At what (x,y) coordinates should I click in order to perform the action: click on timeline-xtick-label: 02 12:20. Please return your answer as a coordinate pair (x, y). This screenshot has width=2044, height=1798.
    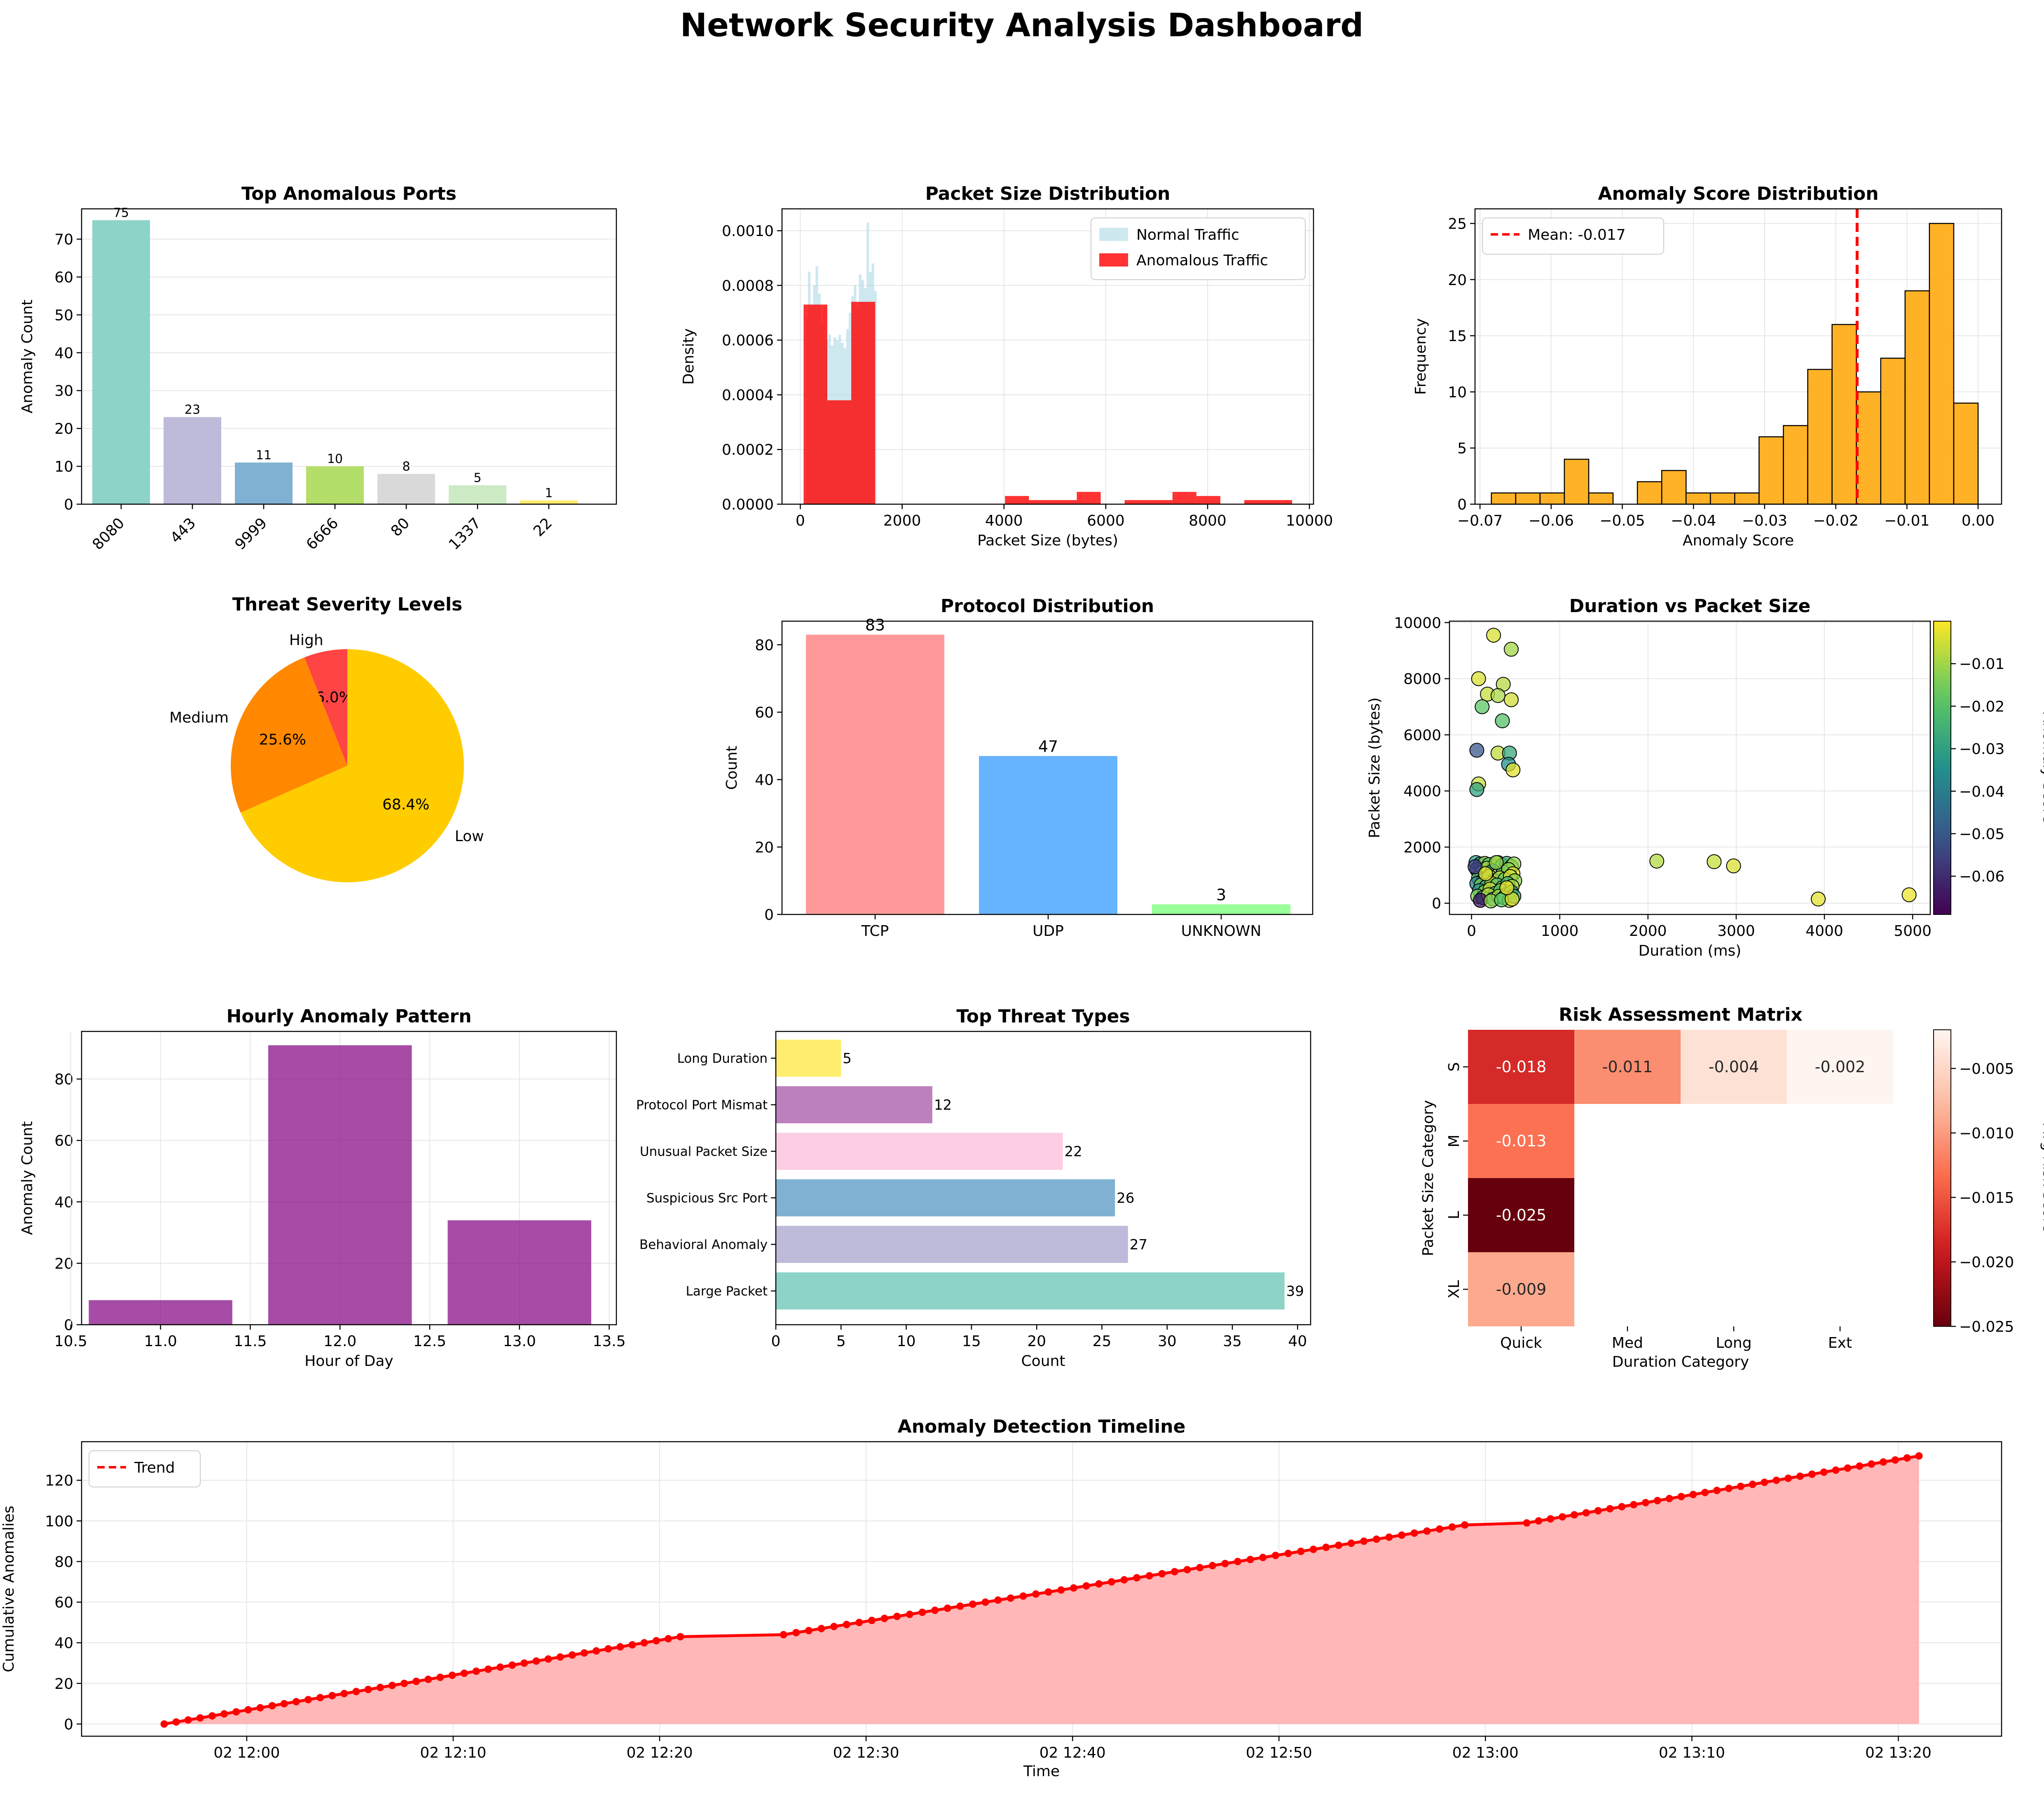
    Looking at the image, I should click on (660, 1752).